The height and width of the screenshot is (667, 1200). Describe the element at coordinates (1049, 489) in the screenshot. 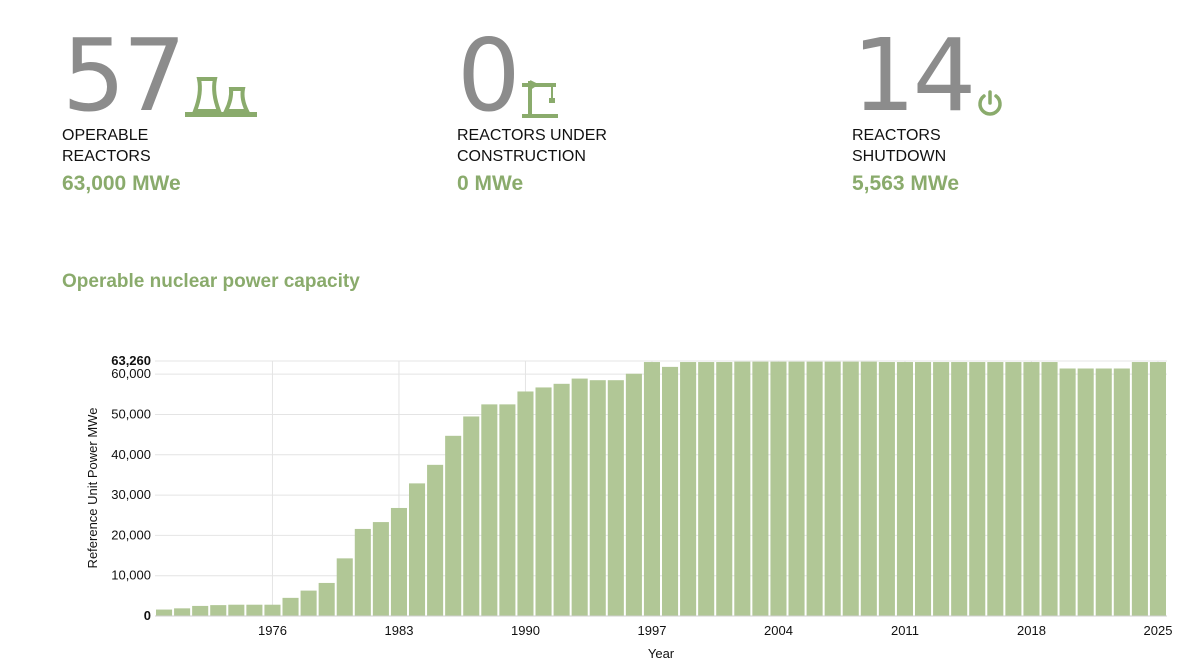

I see `bar-2019` at that location.